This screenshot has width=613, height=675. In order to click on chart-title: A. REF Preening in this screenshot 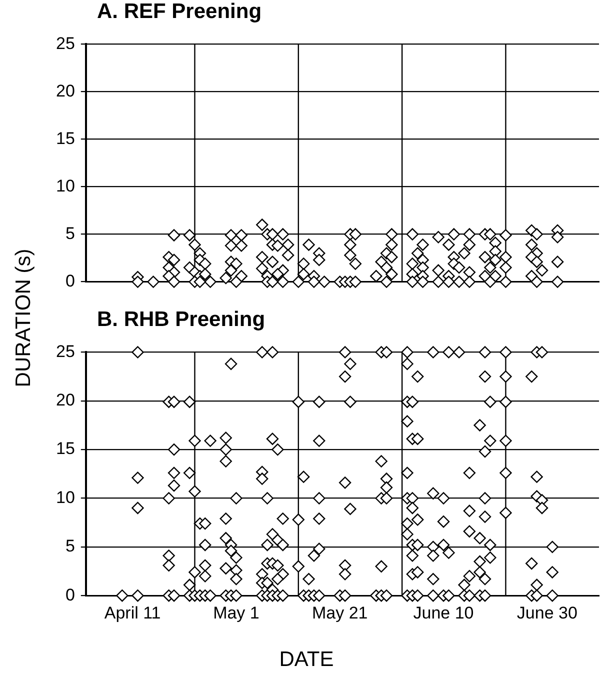, I will do `click(179, 12)`.